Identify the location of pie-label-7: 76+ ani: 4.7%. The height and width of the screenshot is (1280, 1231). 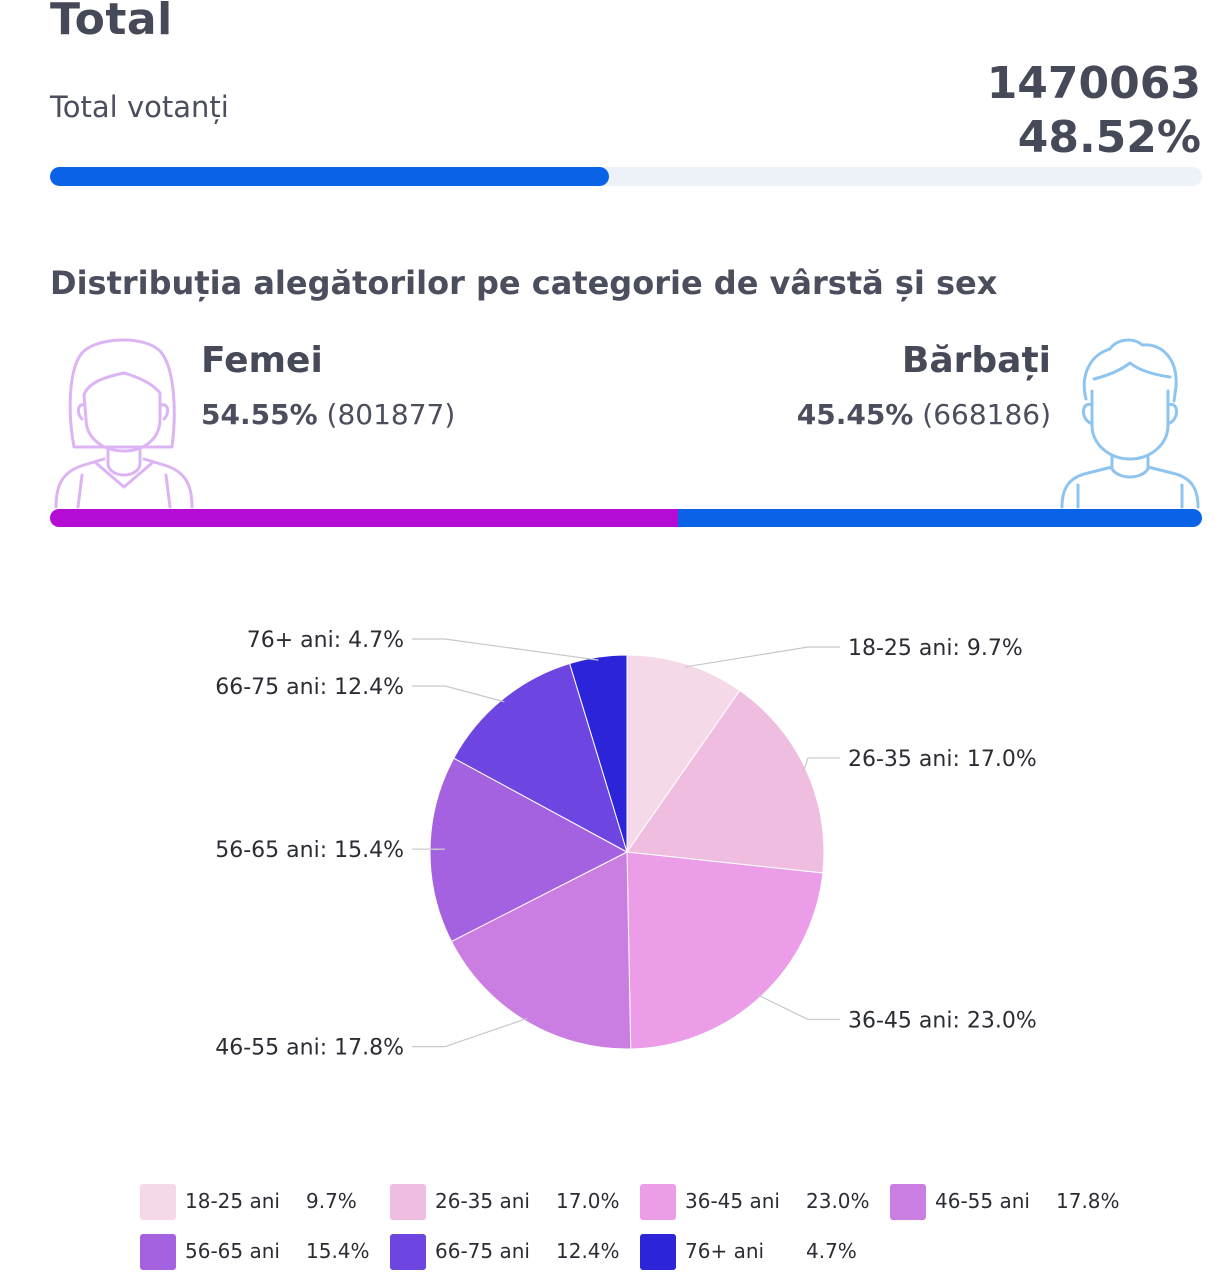
(325, 640).